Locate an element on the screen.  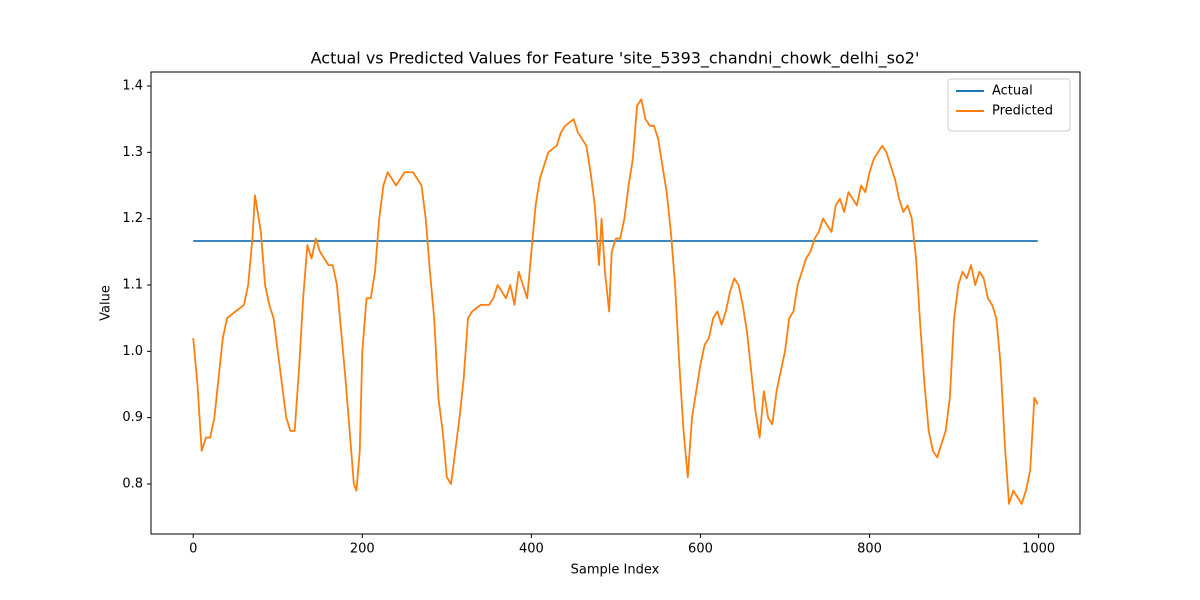
x-axis-label: Sample Index is located at coordinates (615, 570).